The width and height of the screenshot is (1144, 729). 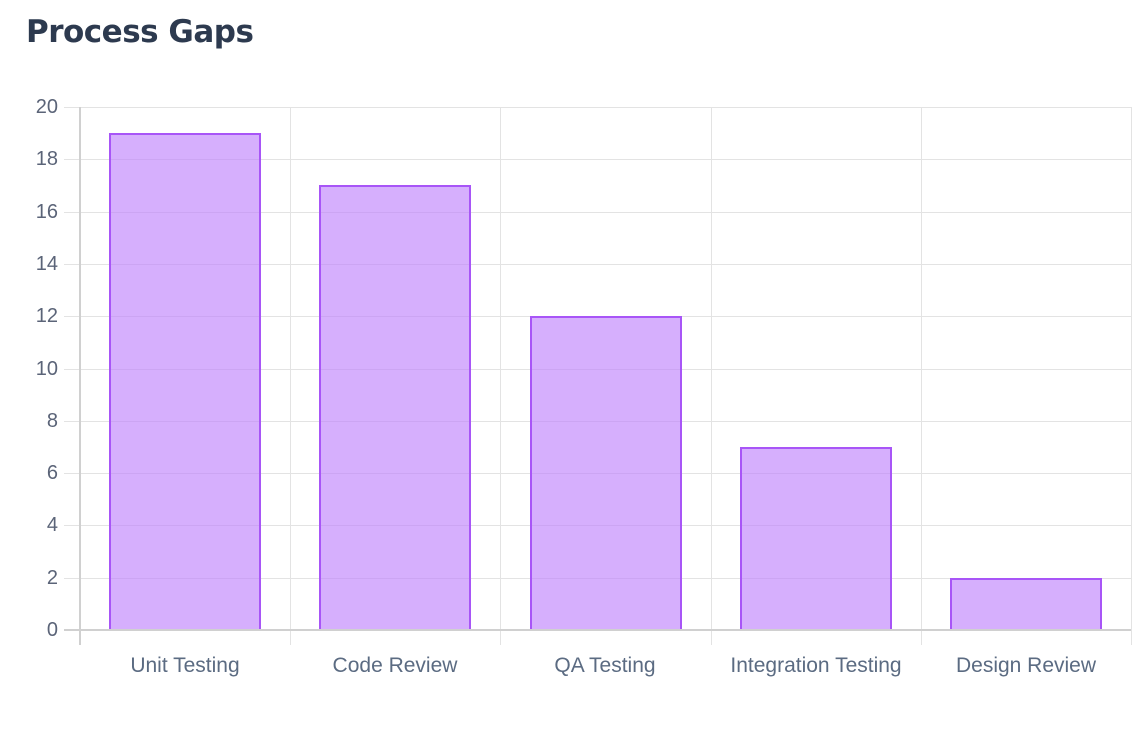 What do you see at coordinates (52, 473) in the screenshot?
I see `y-tick-label: 6` at bounding box center [52, 473].